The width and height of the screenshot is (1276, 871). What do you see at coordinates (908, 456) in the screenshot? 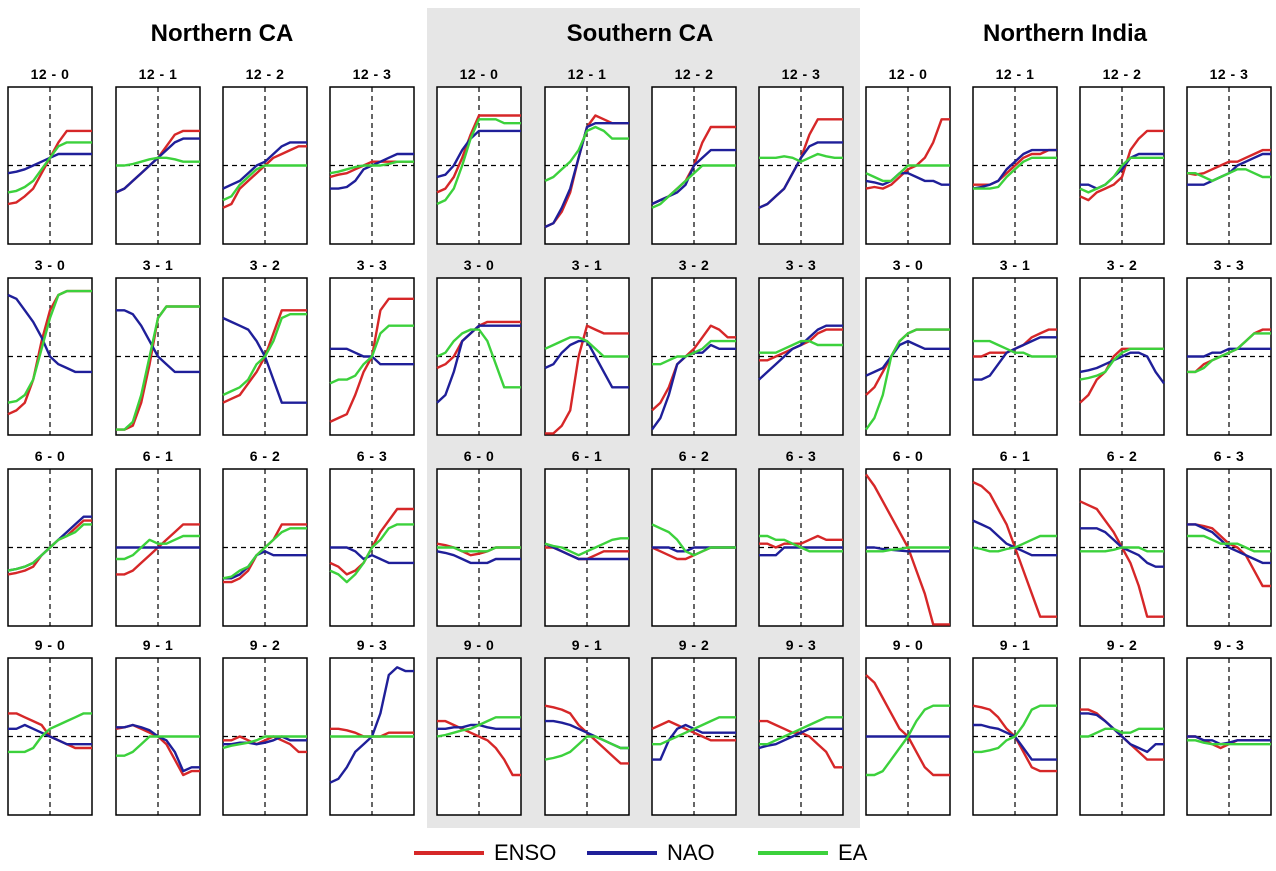
I see `panel-title-northern-india-6-0: 6 - 0` at bounding box center [908, 456].